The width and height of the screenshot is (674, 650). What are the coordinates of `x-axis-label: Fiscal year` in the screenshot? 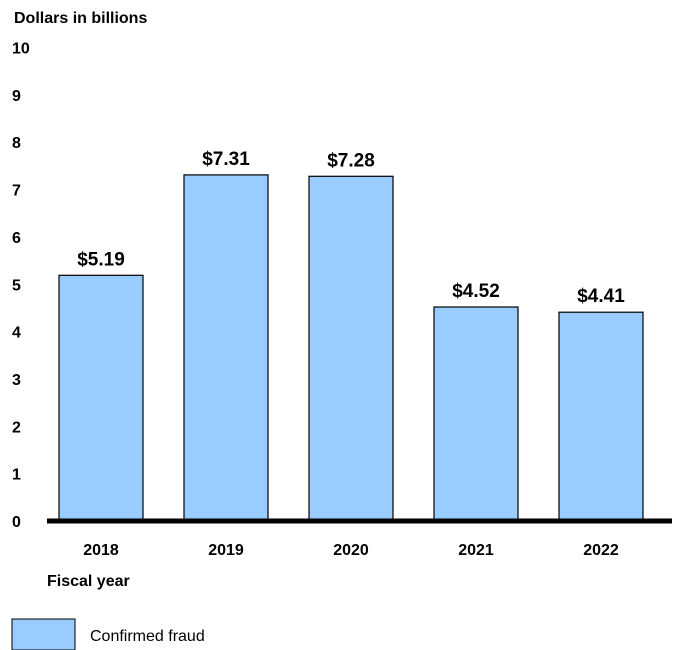 It's located at (88, 581).